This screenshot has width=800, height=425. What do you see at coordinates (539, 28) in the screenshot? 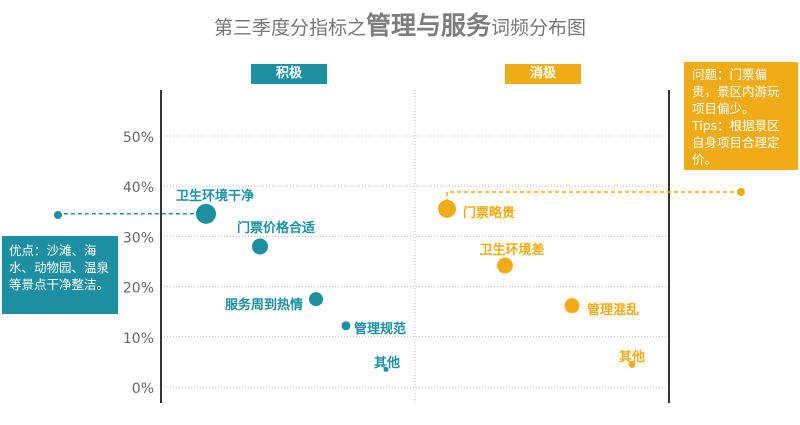
I see `title-suffix: 词频分布图` at bounding box center [539, 28].